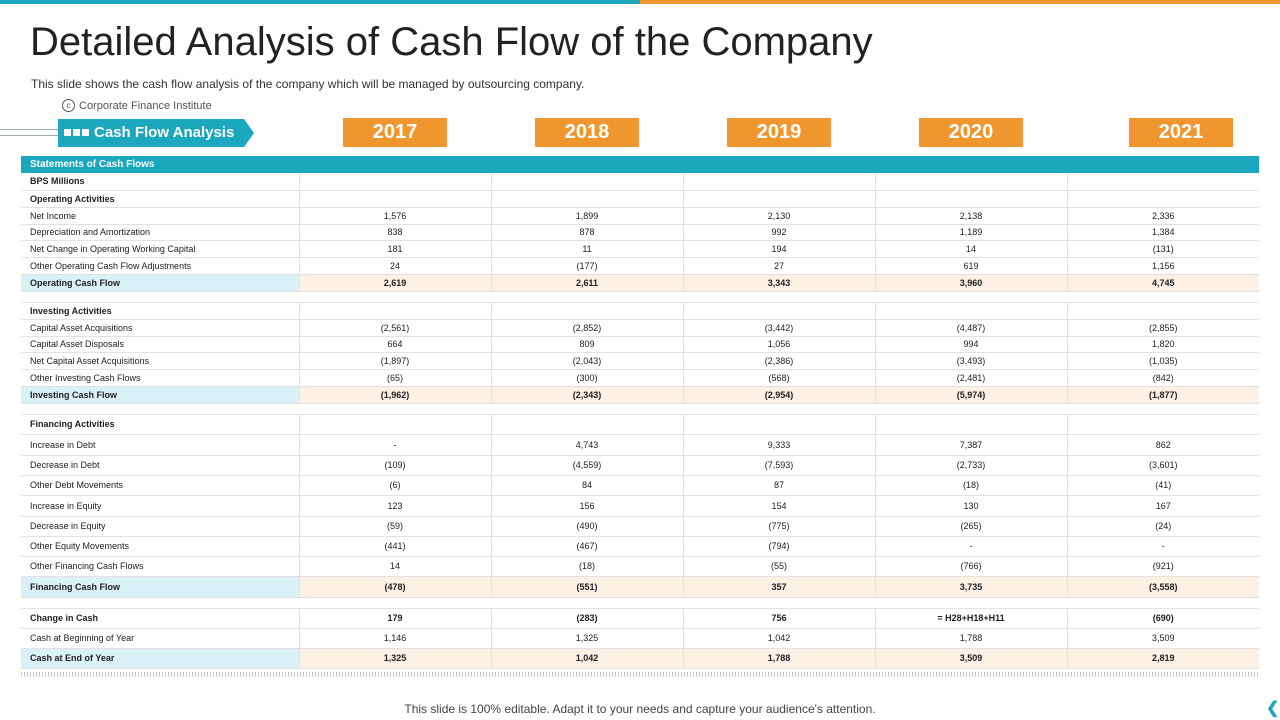 This screenshot has height=720, width=1280. Describe the element at coordinates (971, 361) in the screenshot. I see `cell-2020: (3,493)` at that location.